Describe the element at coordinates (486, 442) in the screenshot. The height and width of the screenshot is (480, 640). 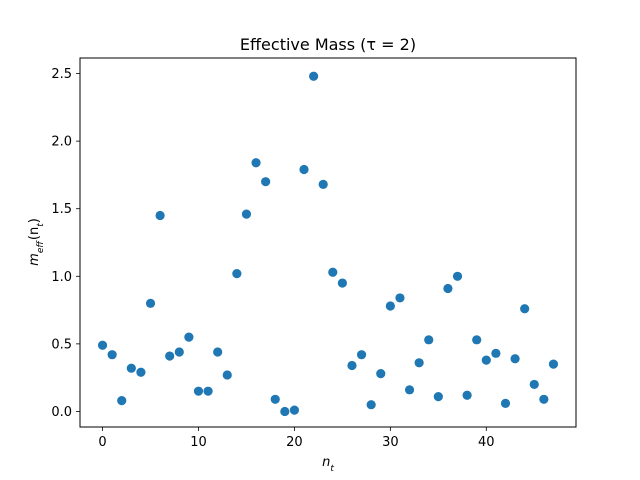
I see `x-tick-label: 40` at that location.